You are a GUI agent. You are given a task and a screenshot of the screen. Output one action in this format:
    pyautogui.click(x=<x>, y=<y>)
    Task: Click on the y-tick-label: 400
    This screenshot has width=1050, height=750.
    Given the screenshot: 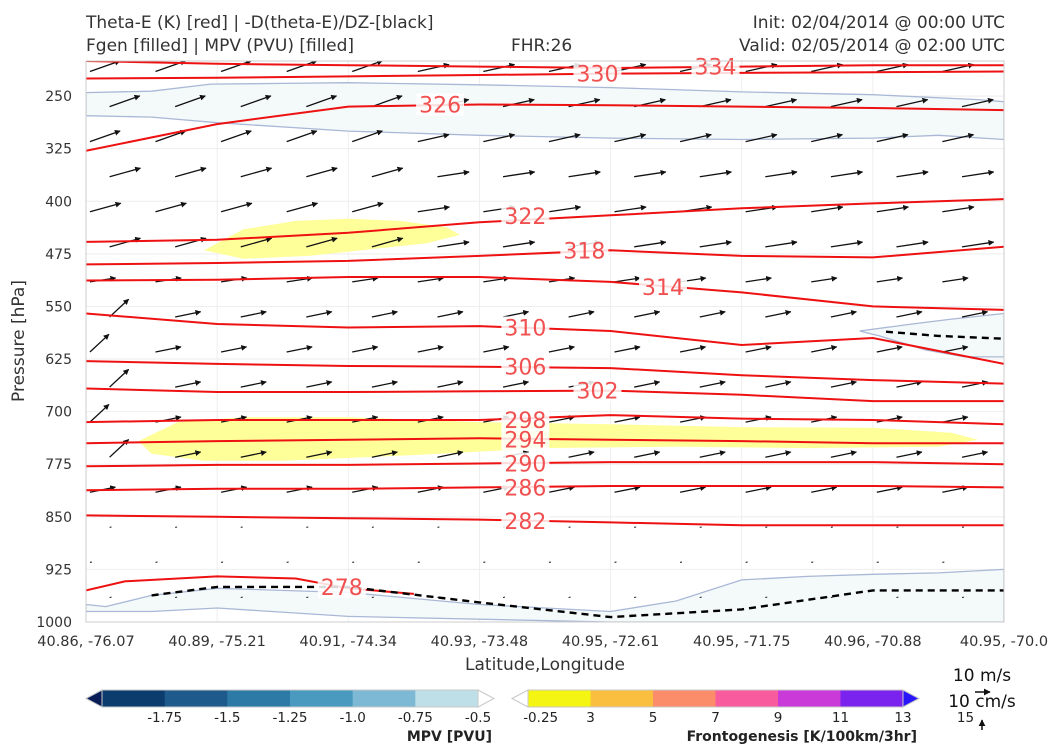 What is the action you would take?
    pyautogui.click(x=58, y=202)
    